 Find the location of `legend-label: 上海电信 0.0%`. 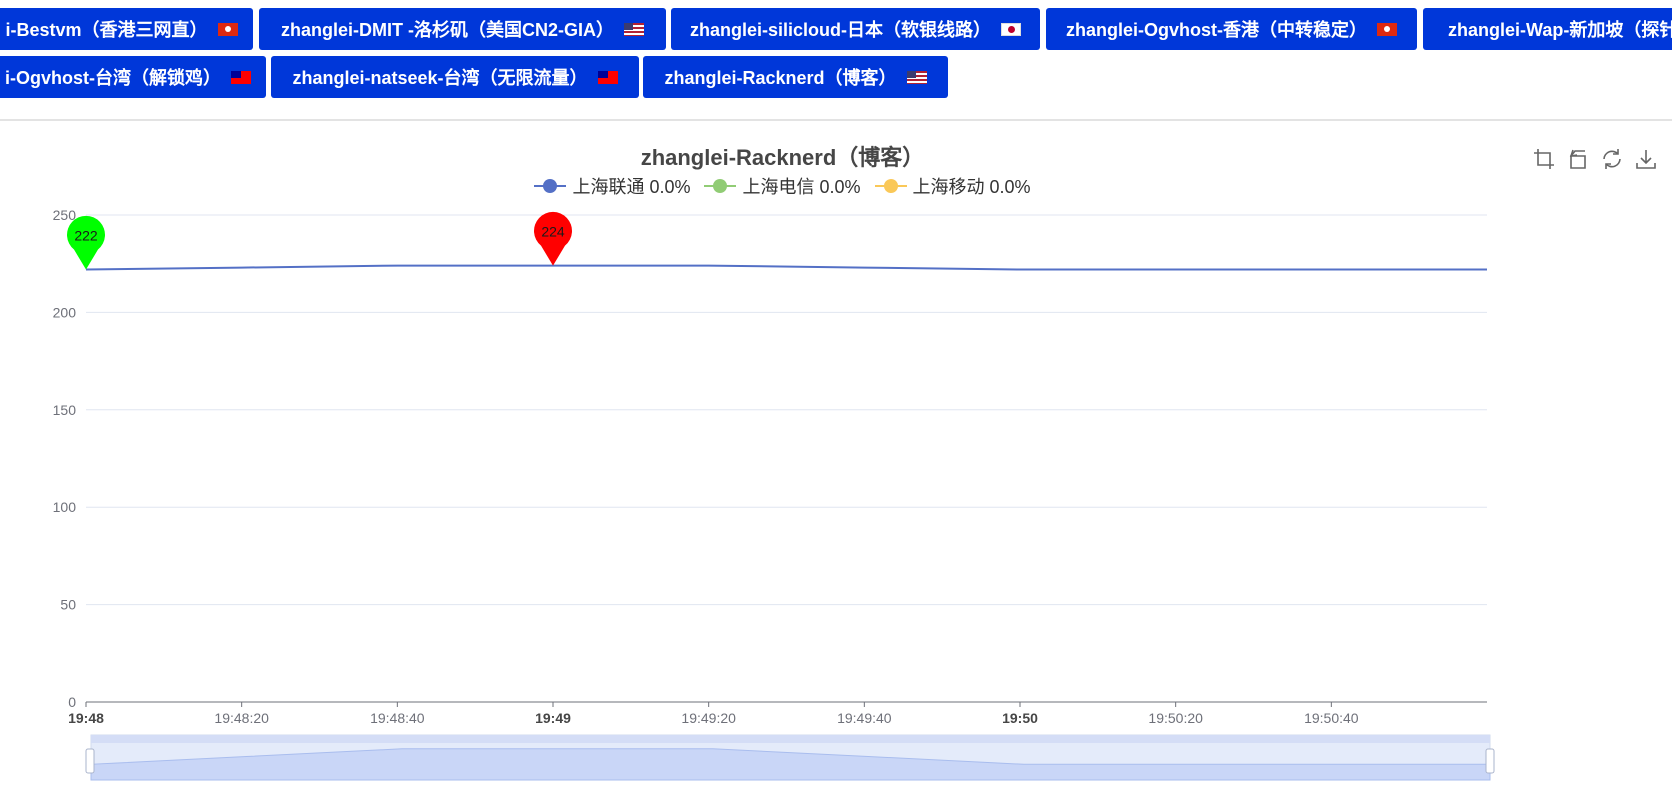

legend-label: 上海电信 0.0% is located at coordinates (801, 187).